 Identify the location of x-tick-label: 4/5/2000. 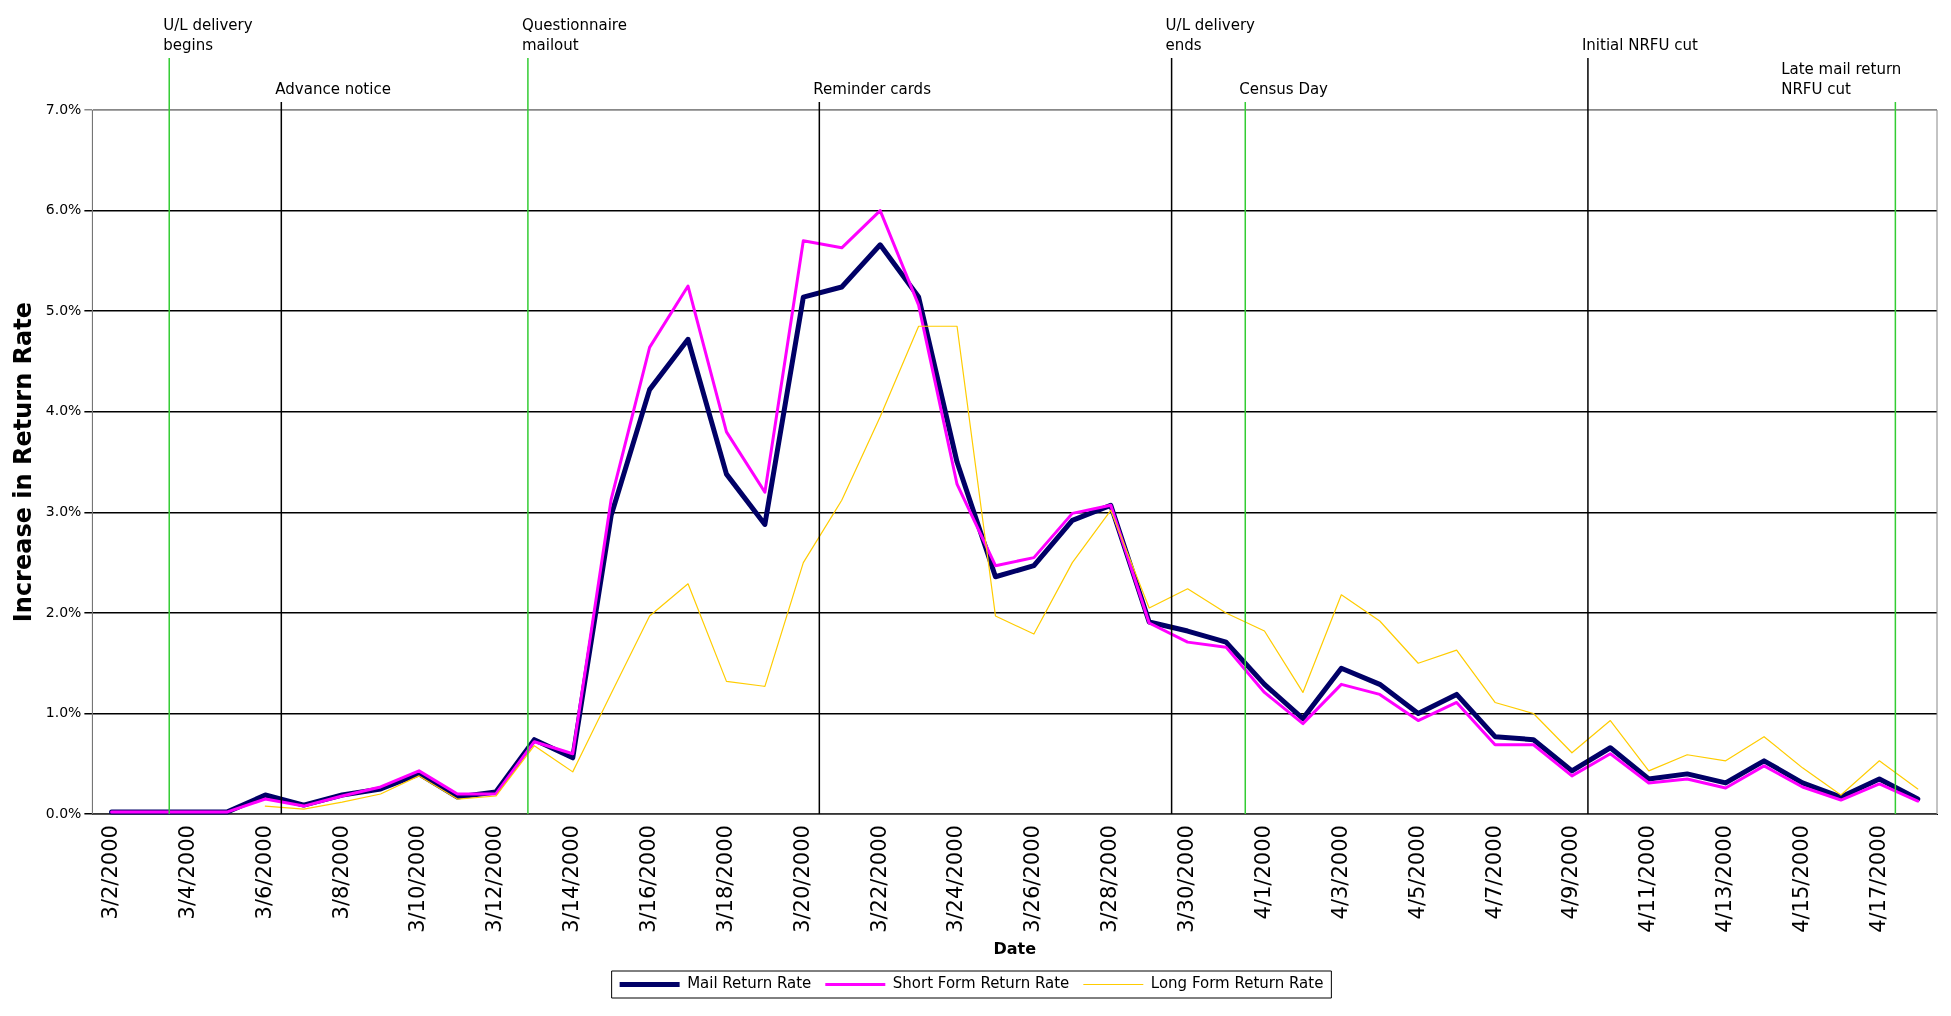
(1416, 872).